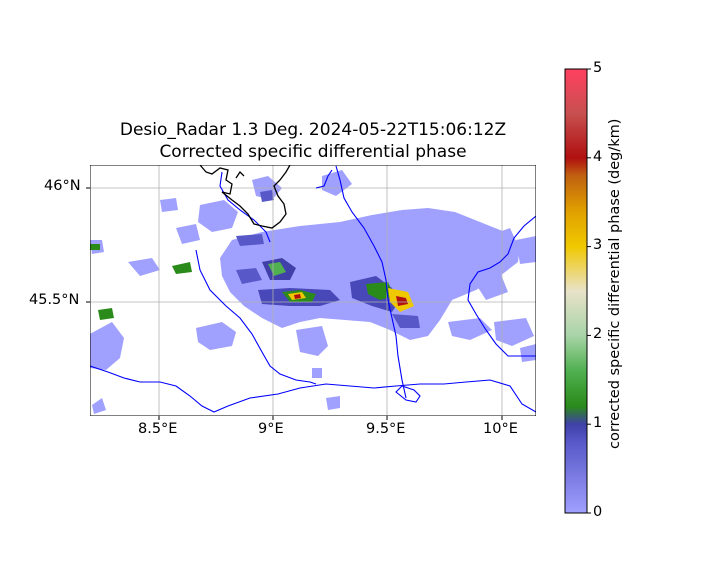  What do you see at coordinates (245, 197) in the screenshot?
I see `country-border` at bounding box center [245, 197].